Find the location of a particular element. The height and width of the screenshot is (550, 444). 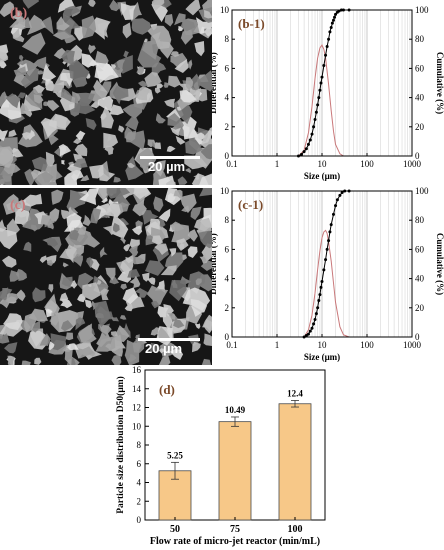

x-tick-label: 0.1 is located at coordinates (231, 164).